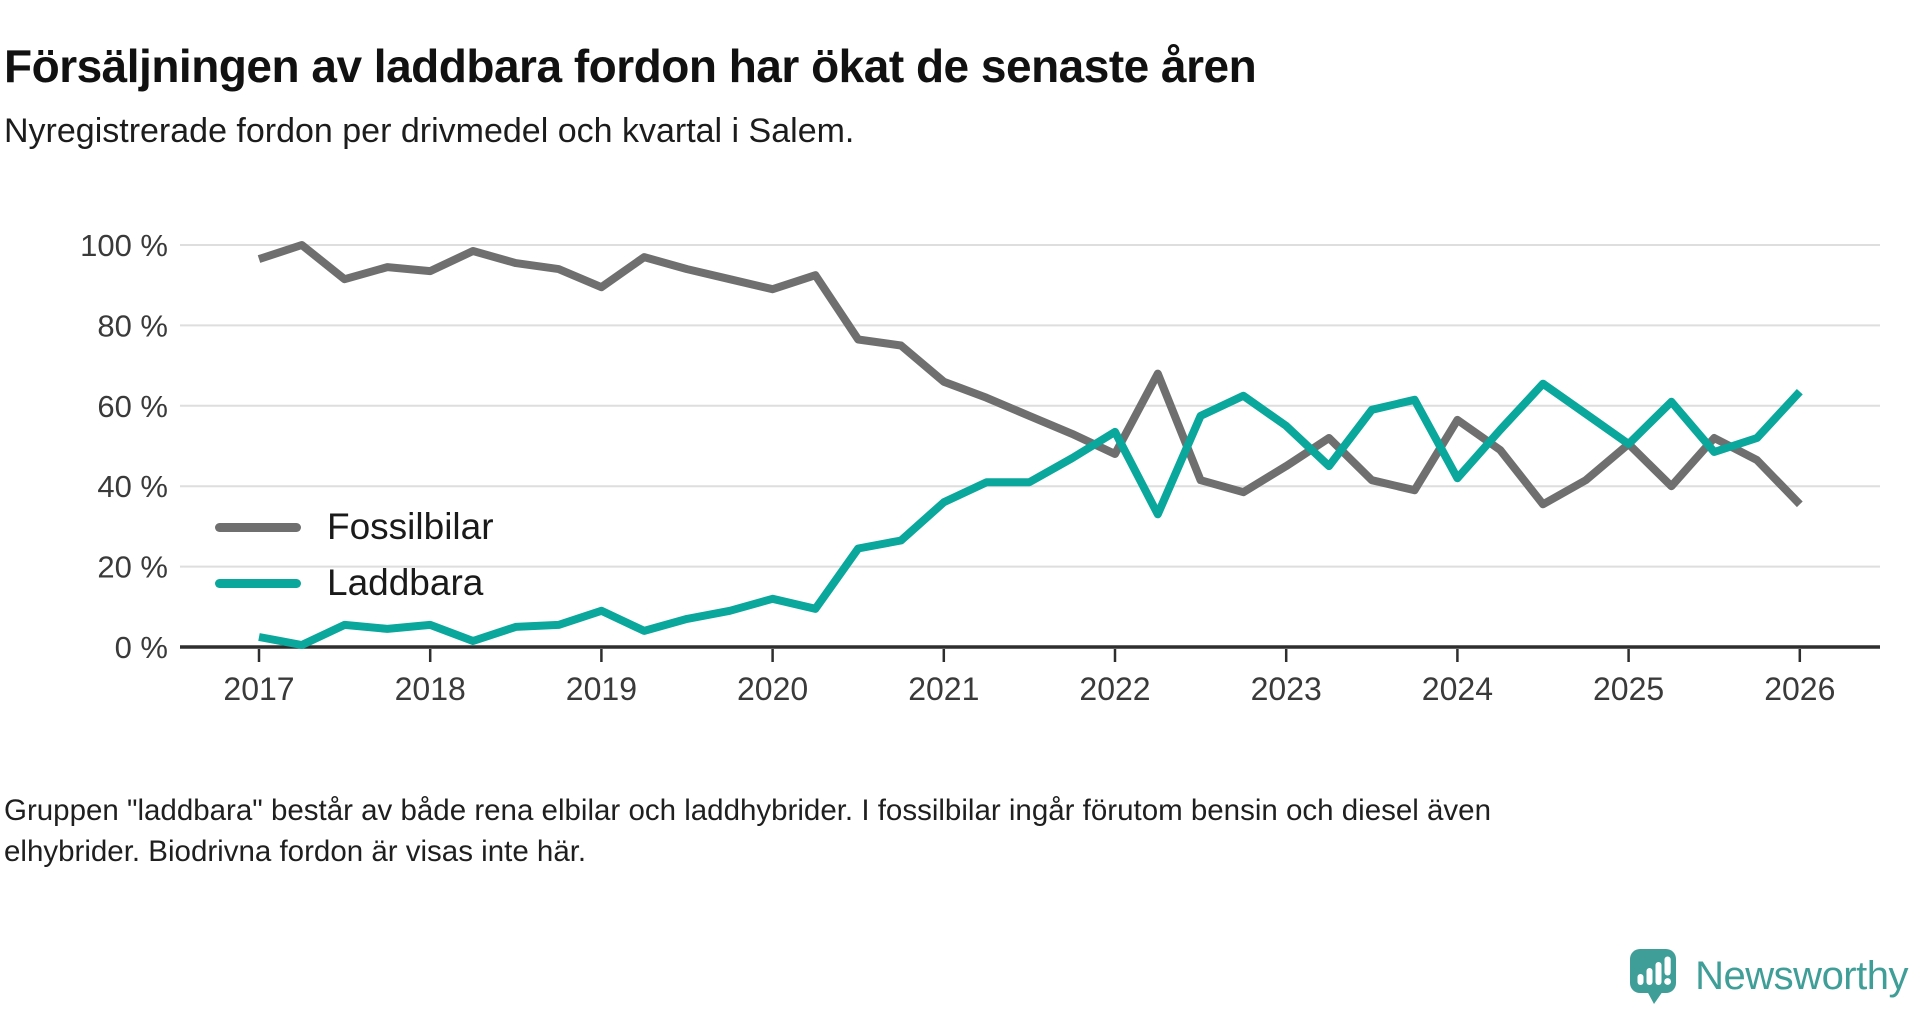  What do you see at coordinates (1628, 689) in the screenshot?
I see `x-tick-label-2025: 2025` at bounding box center [1628, 689].